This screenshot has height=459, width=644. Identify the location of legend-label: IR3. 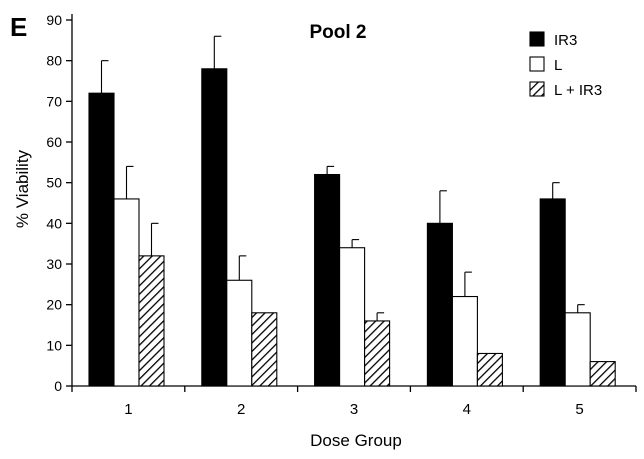
(565, 40).